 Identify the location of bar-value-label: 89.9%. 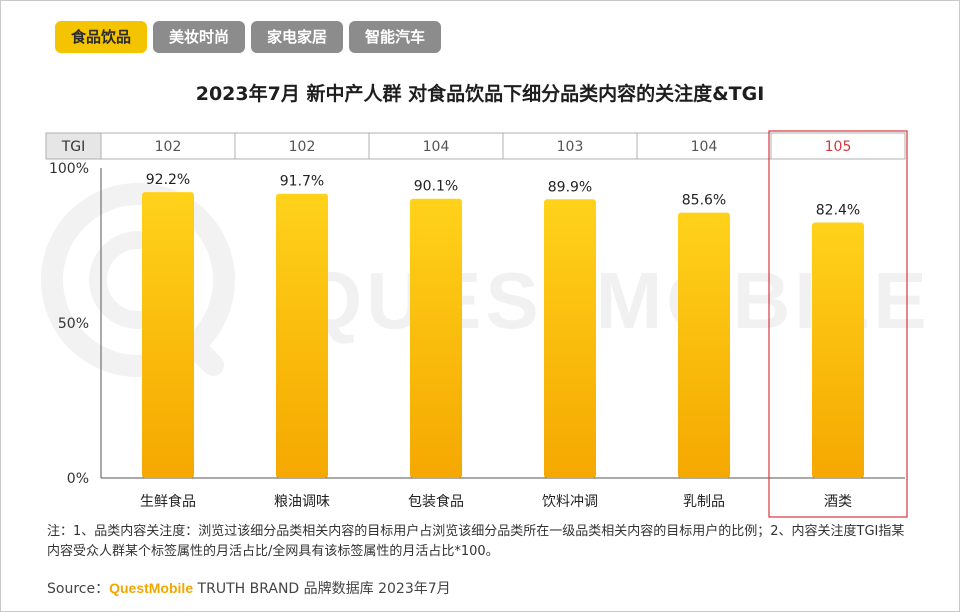
(570, 187).